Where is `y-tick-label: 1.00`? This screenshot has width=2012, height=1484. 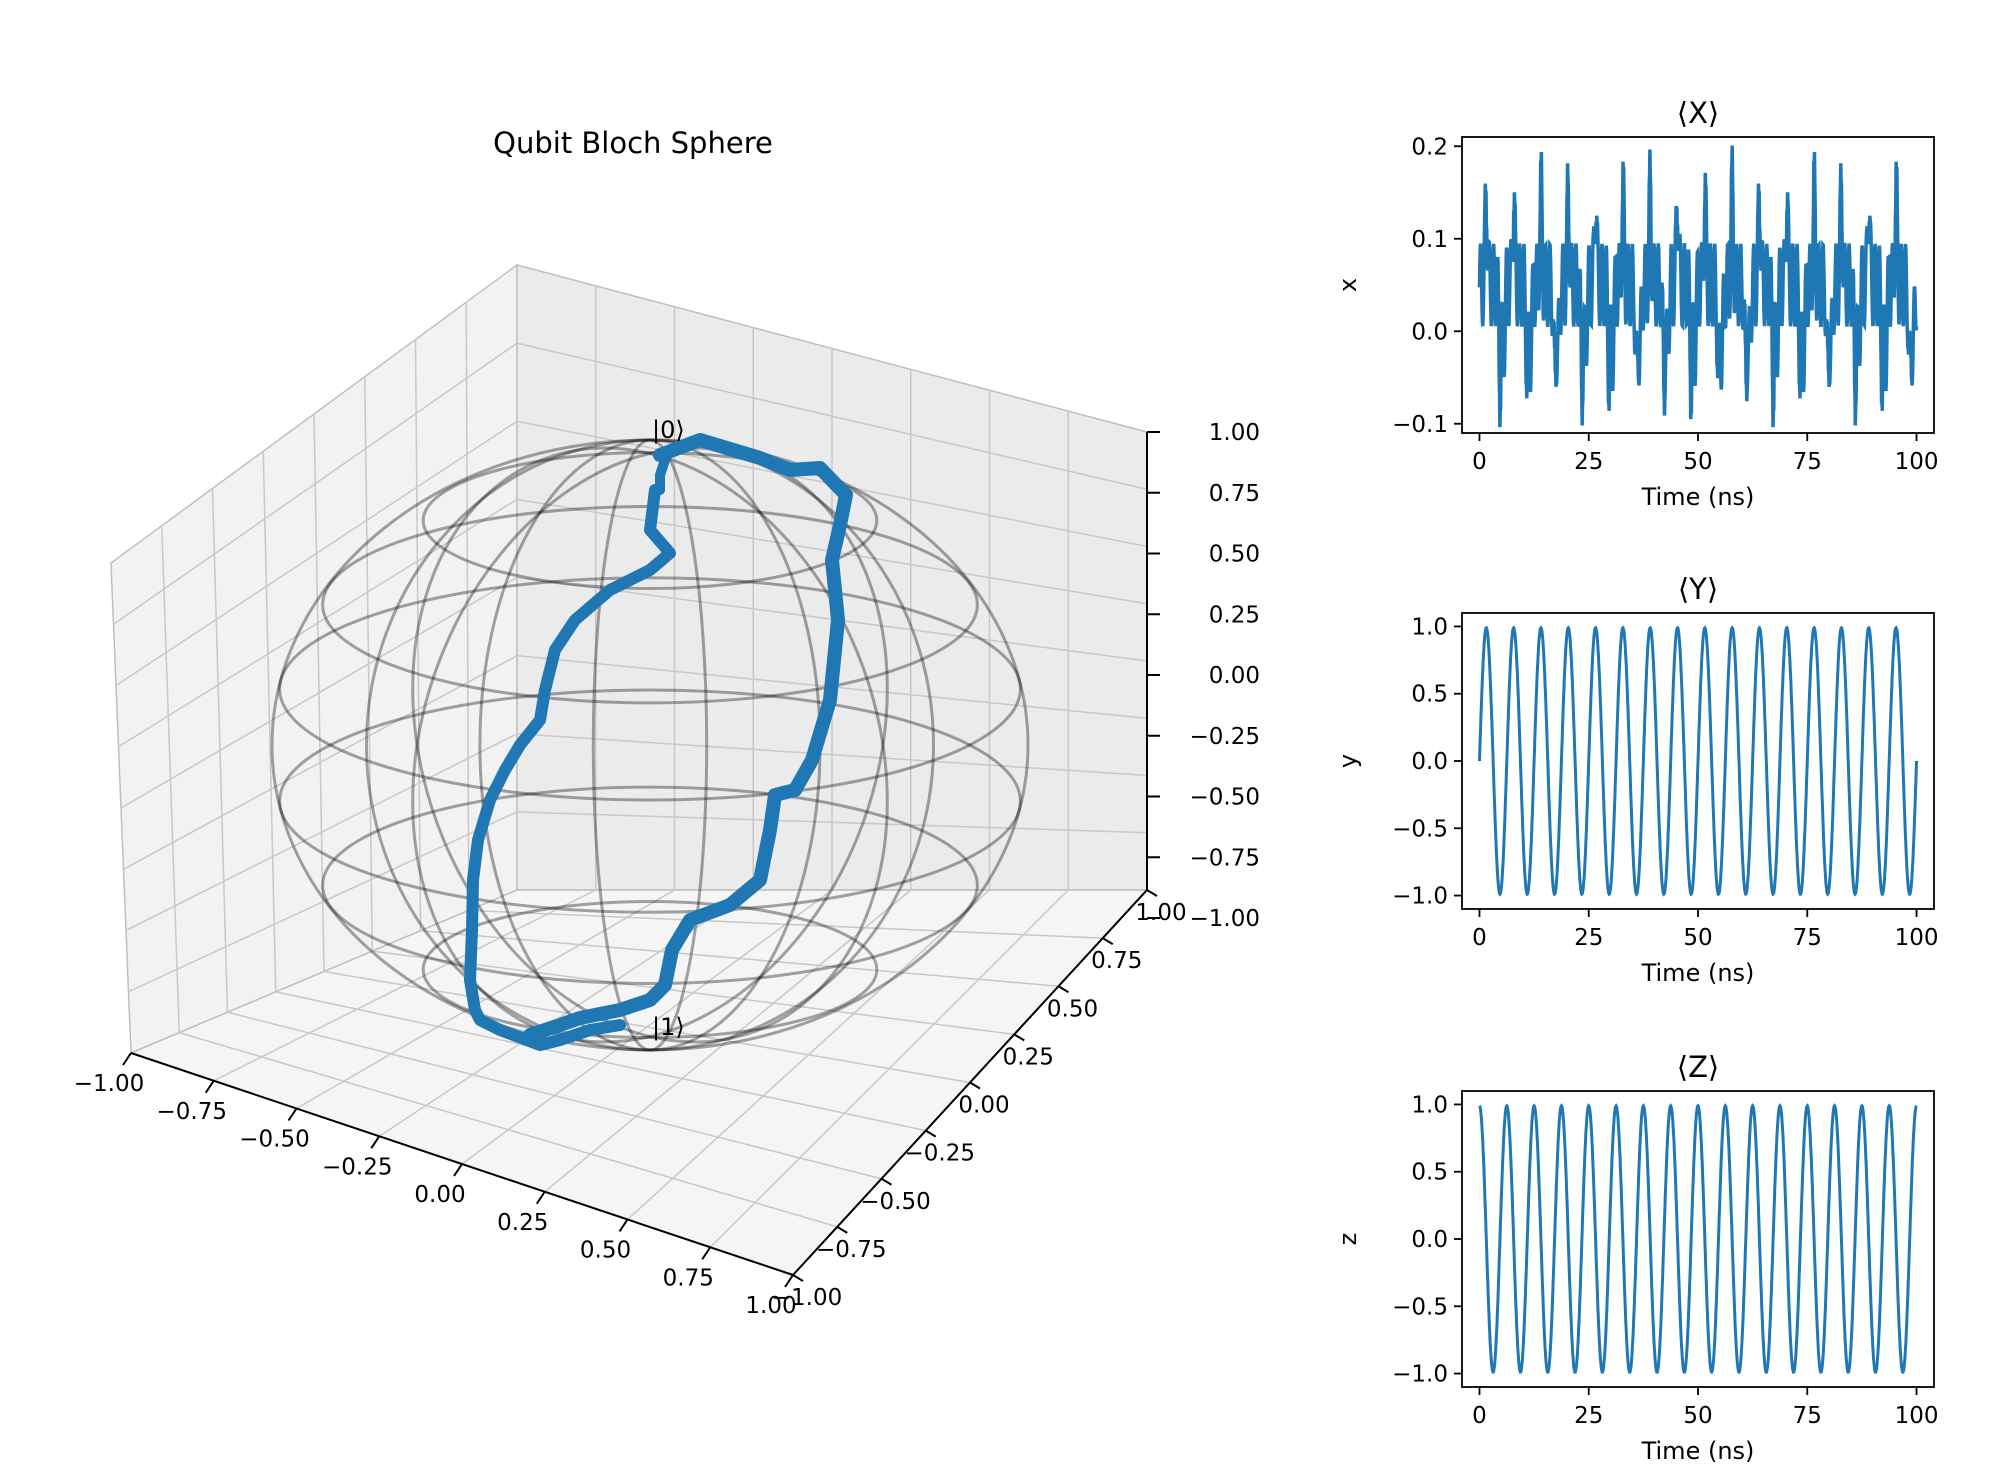
y-tick-label: 1.00 is located at coordinates (1160, 913).